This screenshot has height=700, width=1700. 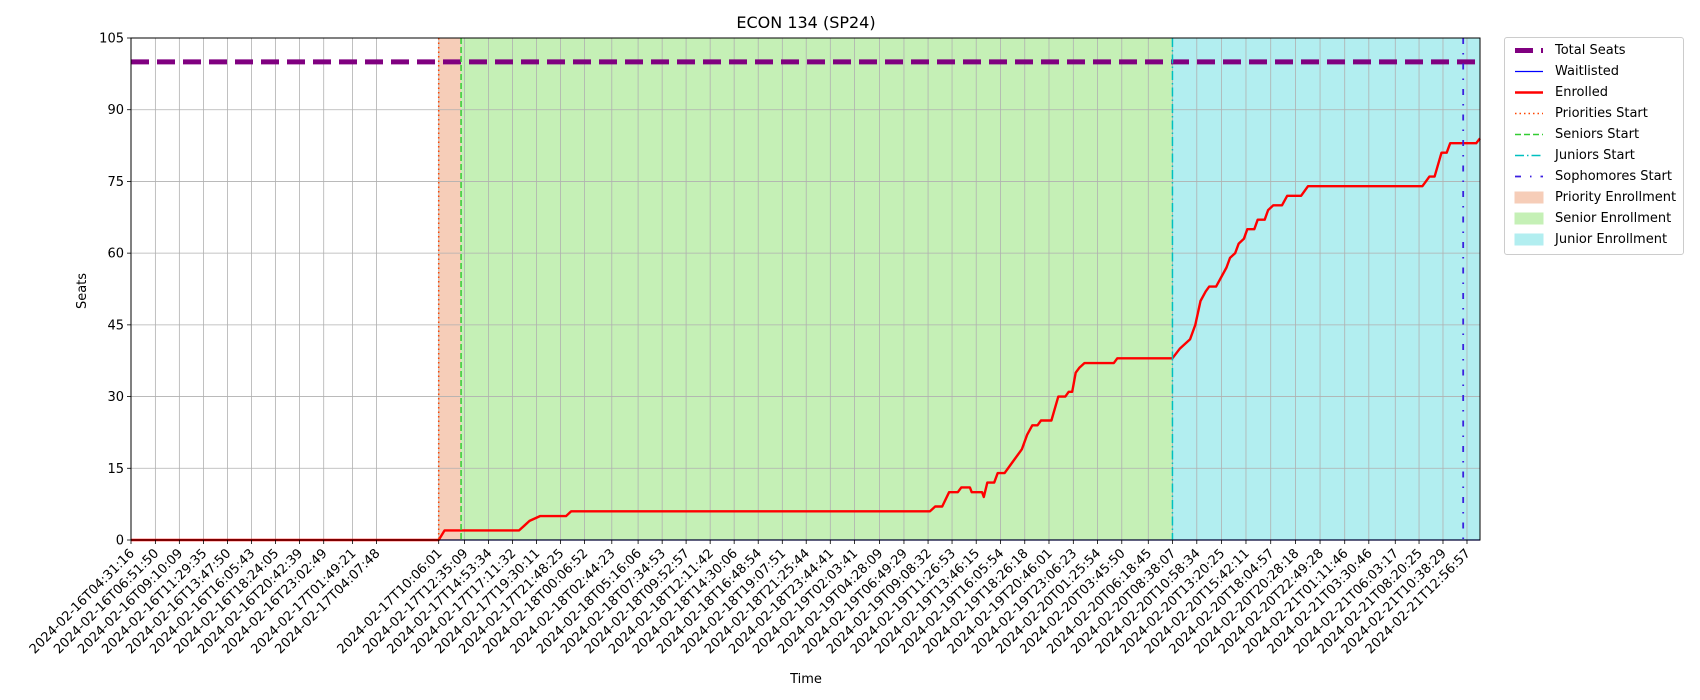 I want to click on y-tick-label: 75, so click(x=115, y=182).